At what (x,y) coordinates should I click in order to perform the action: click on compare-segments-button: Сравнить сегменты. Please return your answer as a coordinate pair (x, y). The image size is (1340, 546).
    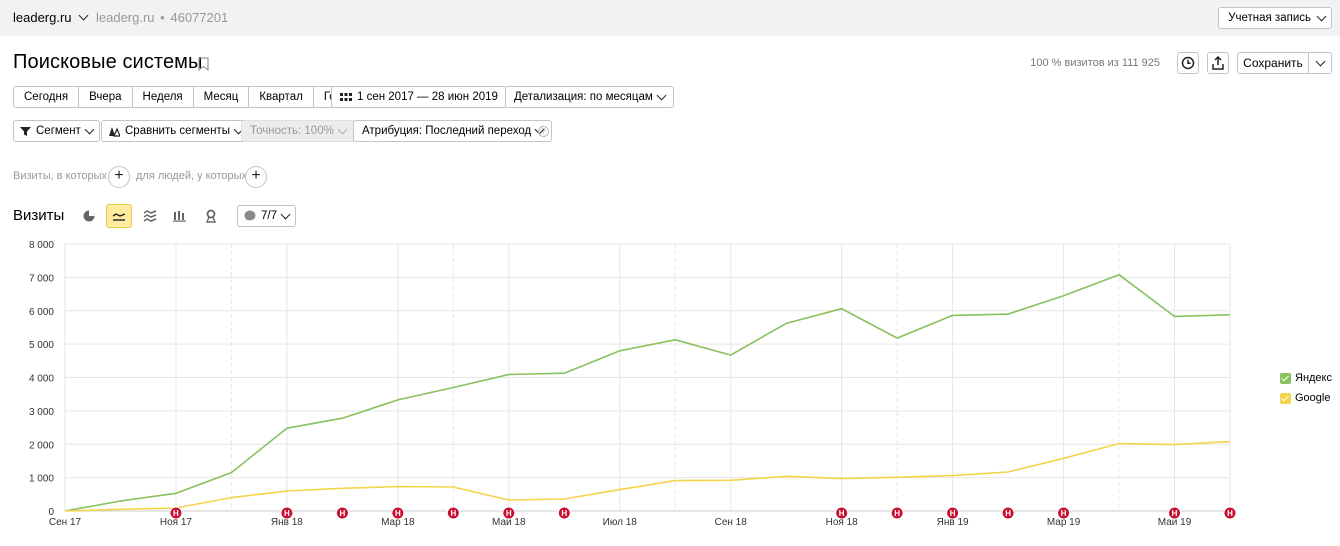
    Looking at the image, I should click on (175, 131).